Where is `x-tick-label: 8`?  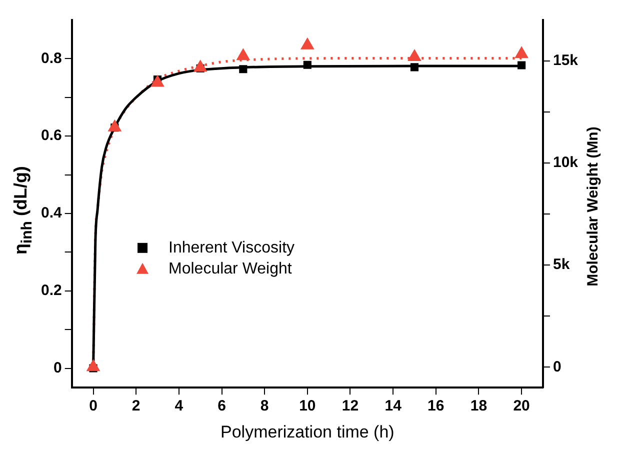
x-tick-label: 8 is located at coordinates (264, 406).